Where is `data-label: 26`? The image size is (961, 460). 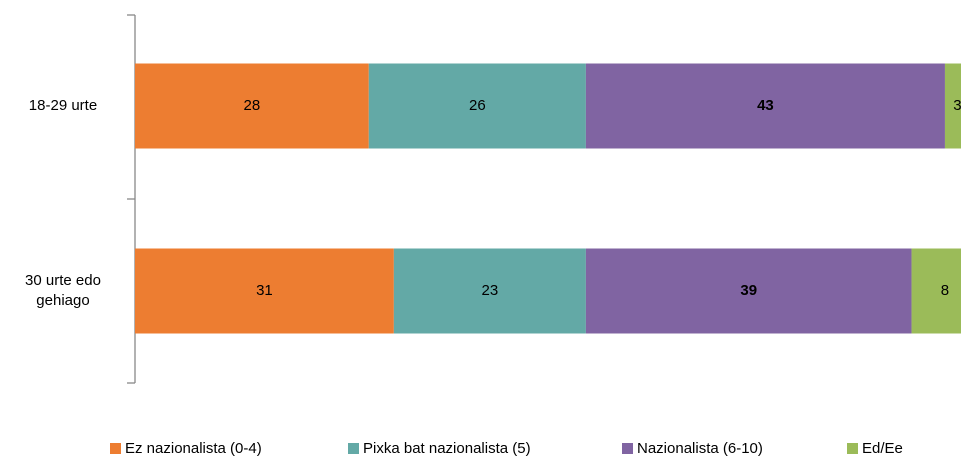
data-label: 26 is located at coordinates (477, 105).